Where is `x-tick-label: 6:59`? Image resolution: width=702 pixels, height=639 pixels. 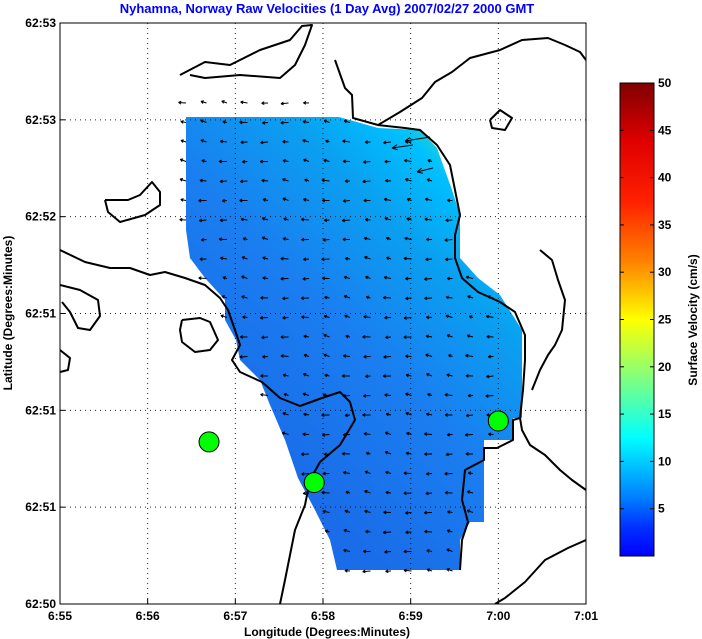
x-tick-label: 6:59 is located at coordinates (411, 616).